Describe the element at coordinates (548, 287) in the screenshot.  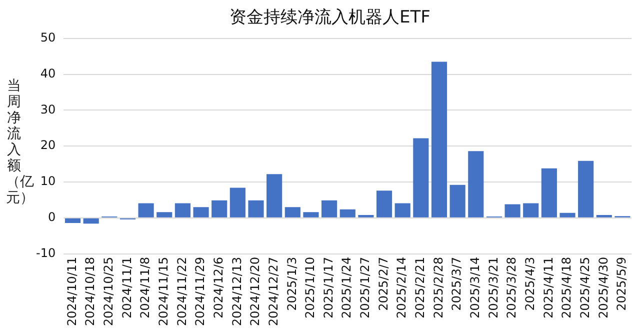
I see `x-tick-label: 2025/4/11` at that location.